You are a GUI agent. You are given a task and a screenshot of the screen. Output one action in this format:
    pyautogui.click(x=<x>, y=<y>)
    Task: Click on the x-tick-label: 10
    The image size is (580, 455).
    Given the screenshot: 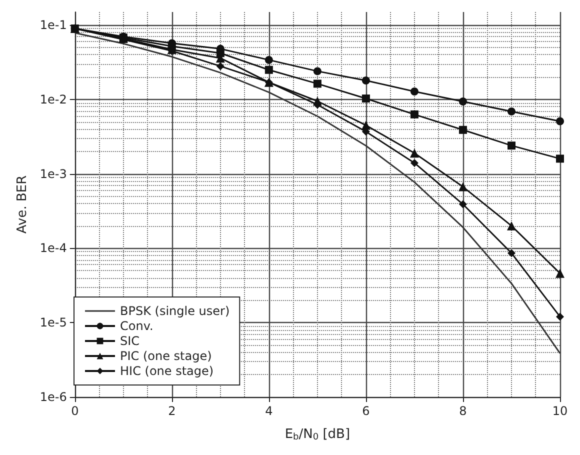 What is the action you would take?
    pyautogui.click(x=560, y=411)
    